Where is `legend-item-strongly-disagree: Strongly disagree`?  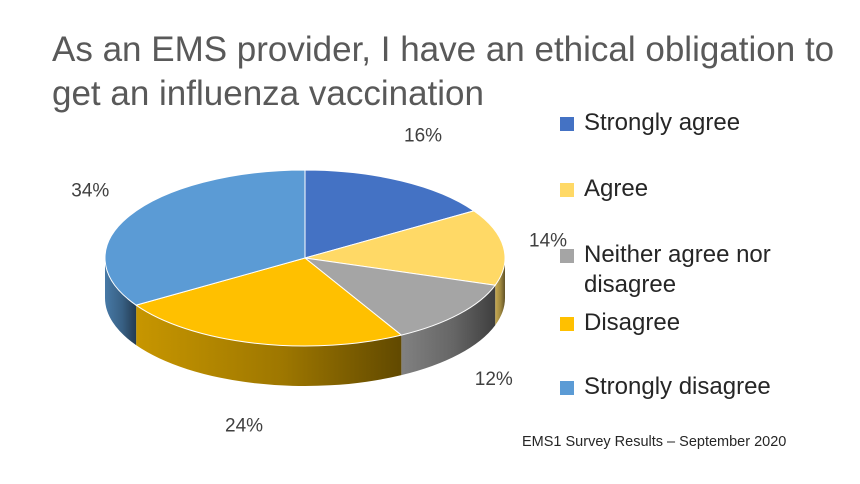 legend-item-strongly-disagree: Strongly disagree is located at coordinates (665, 387).